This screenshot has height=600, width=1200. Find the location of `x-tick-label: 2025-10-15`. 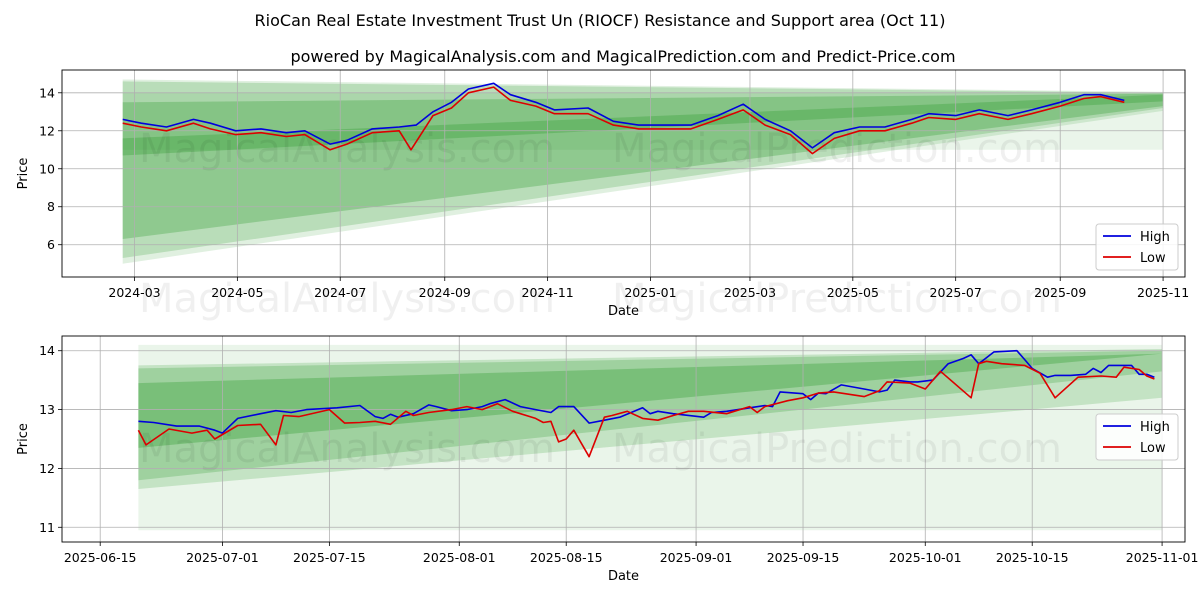

x-tick-label: 2025-10-15 is located at coordinates (1032, 557).